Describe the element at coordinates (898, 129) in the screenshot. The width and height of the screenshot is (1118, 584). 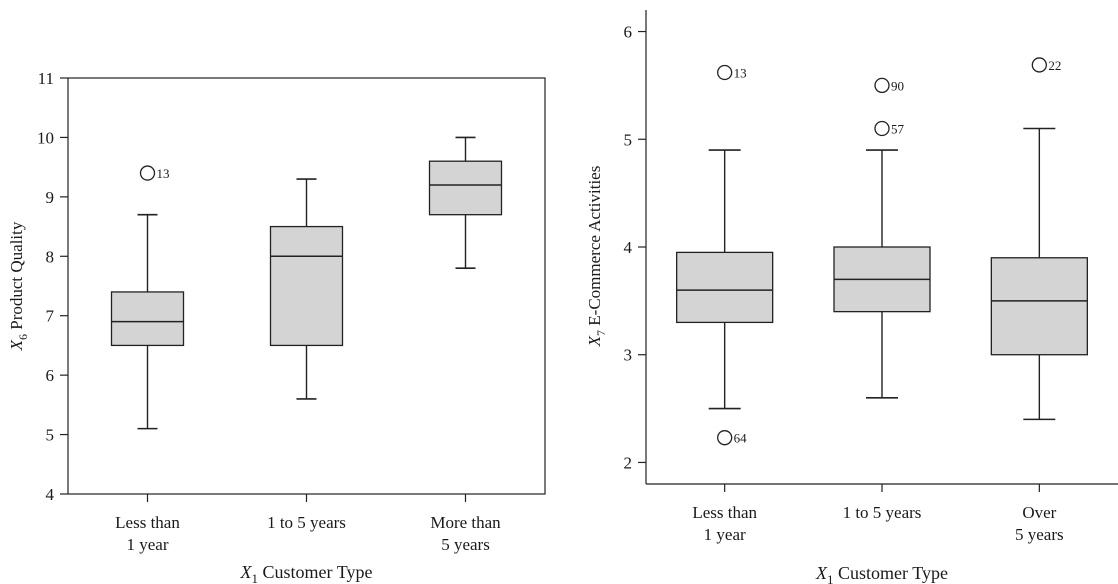
I see `chart-2-outlier-label: 57` at that location.